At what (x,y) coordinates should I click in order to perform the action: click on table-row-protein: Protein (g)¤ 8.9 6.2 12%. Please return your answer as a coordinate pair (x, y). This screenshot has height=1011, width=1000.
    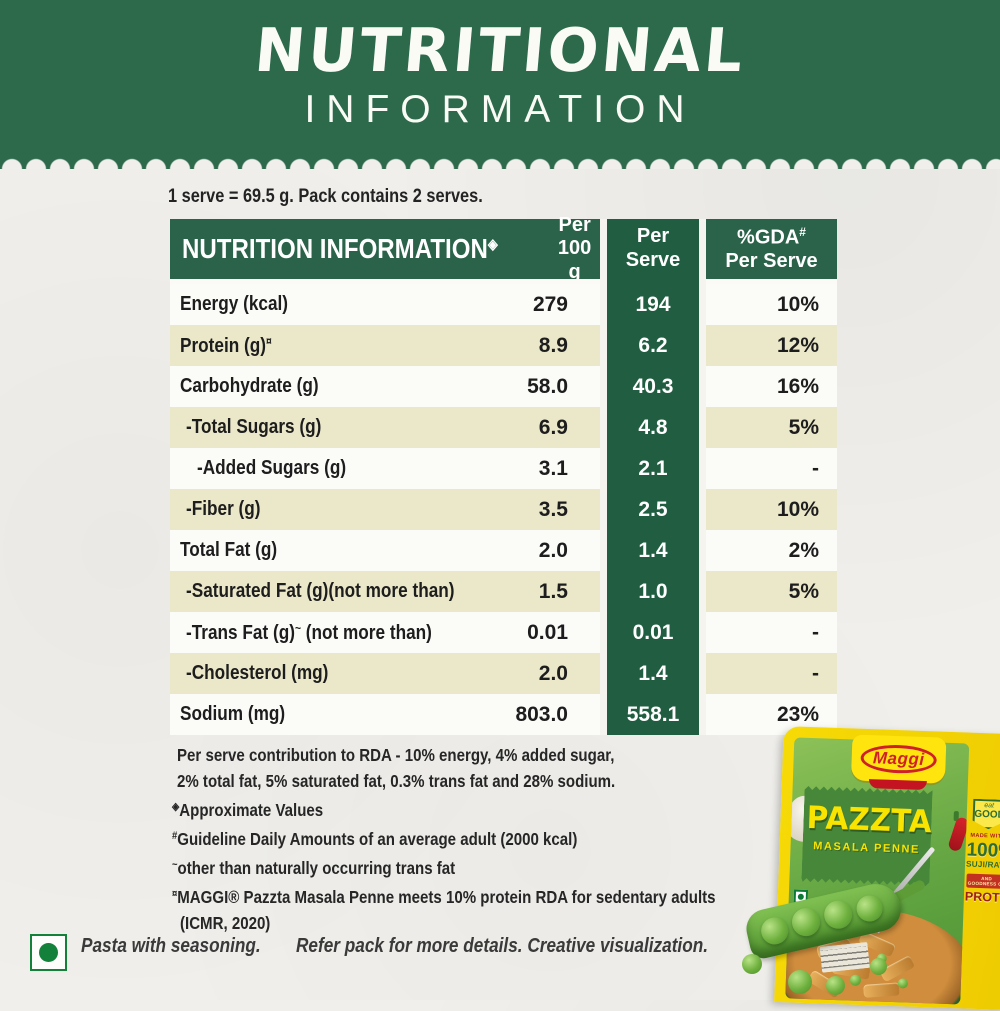
    Looking at the image, I should click on (503, 345).